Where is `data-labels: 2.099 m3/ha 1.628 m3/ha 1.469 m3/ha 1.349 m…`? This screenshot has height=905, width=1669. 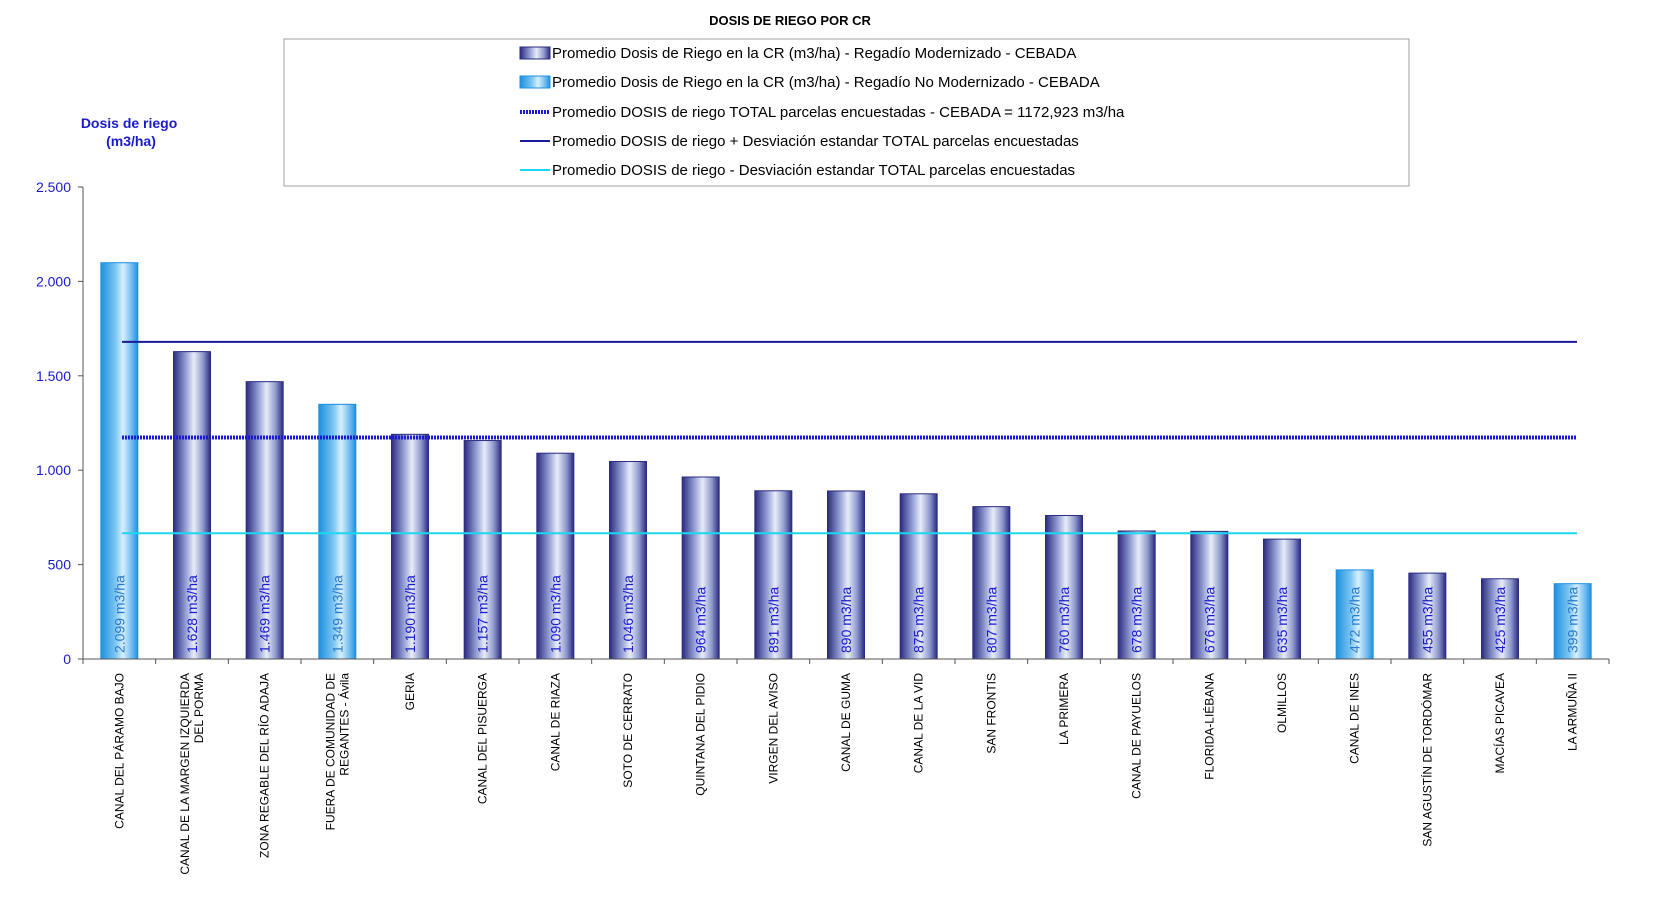 data-labels: 2.099 m3/ha 1.628 m3/ha 1.469 m3/ha 1.349 m… is located at coordinates (845, 614).